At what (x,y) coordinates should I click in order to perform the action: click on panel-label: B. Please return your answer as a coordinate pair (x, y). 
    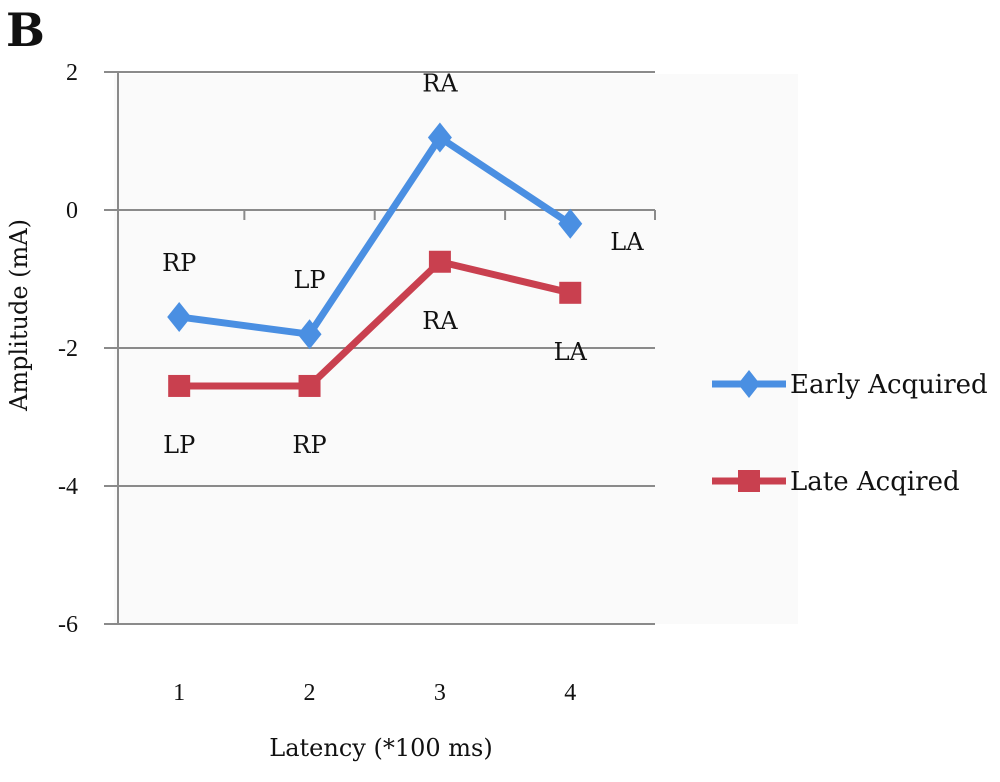
    Looking at the image, I should click on (25, 30).